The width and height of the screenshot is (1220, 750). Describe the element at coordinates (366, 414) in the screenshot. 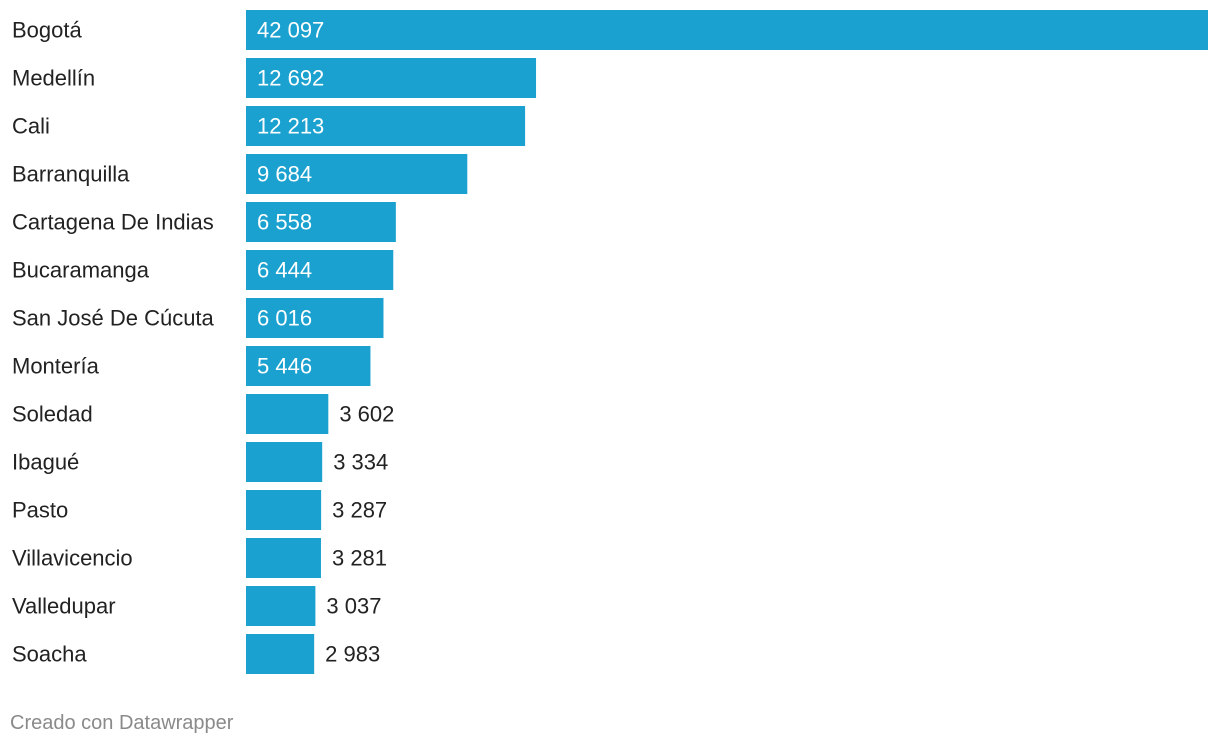

I see `value-label: 3 602` at that location.